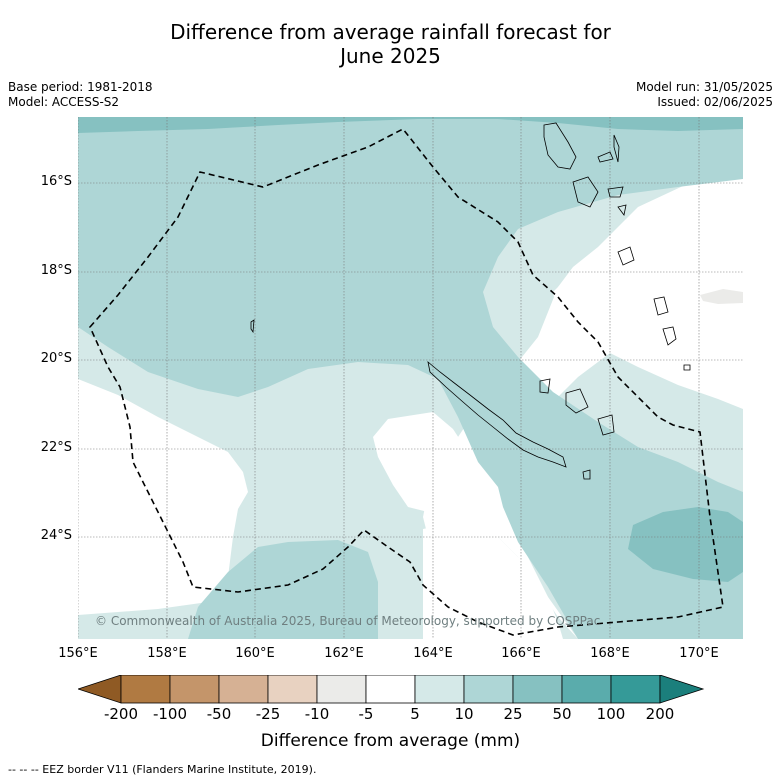 Image resolution: width=781 pixels, height=781 pixels. Describe the element at coordinates (616, 148) in the screenshot. I see `vanuatu-thin-island-coast` at that location.